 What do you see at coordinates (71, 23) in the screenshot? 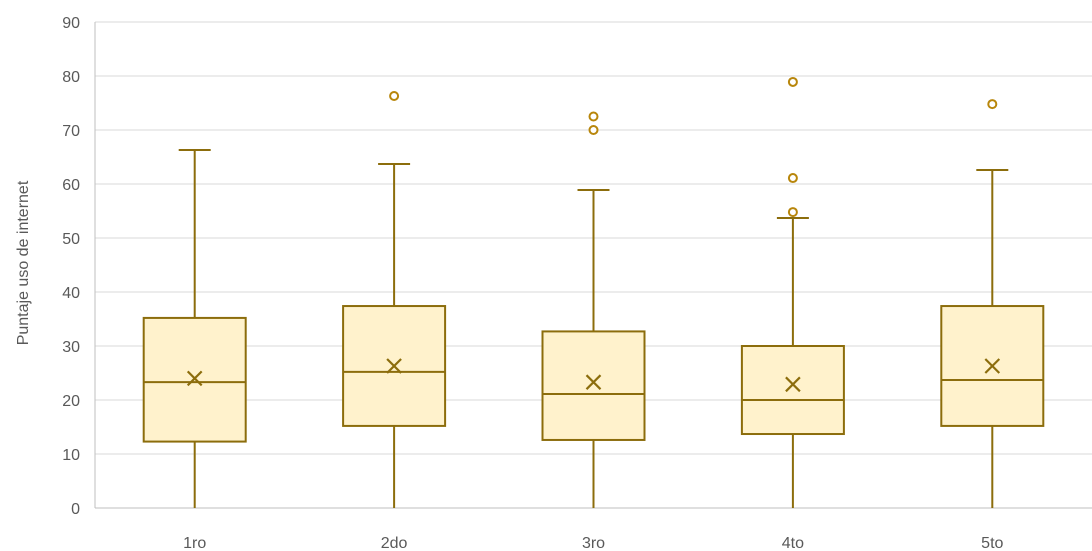
I see `y-tick-label: 90` at bounding box center [71, 23].